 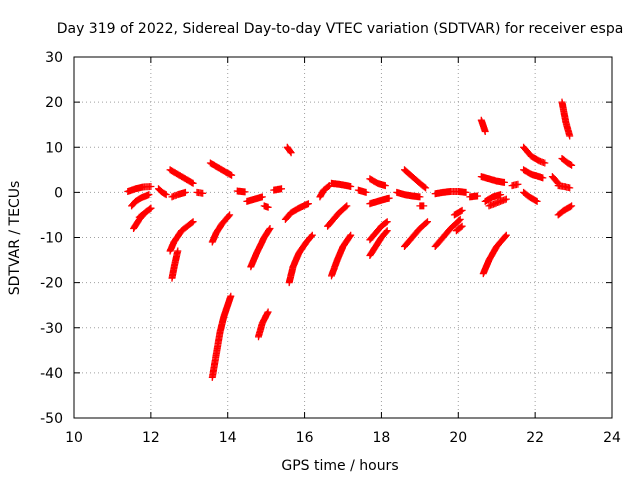 What do you see at coordinates (228, 438) in the screenshot?
I see `x-tick-label: 14` at bounding box center [228, 438].